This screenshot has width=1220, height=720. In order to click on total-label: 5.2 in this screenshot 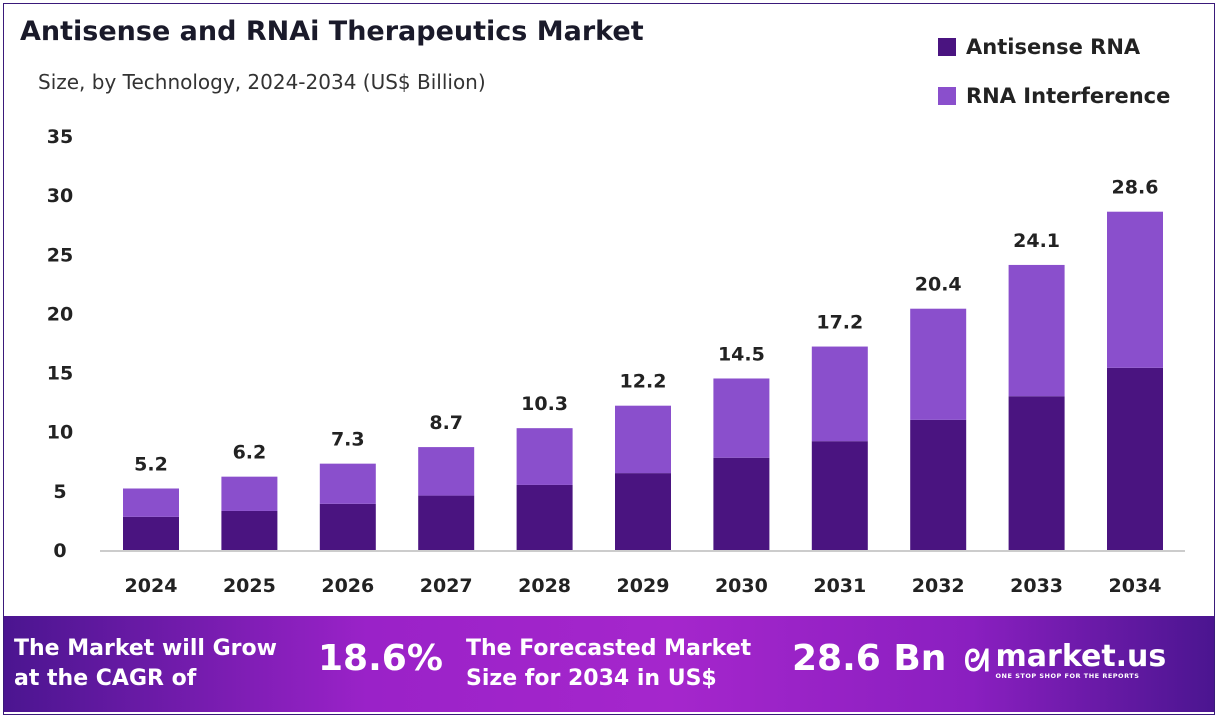, I will do `click(151, 464)`.